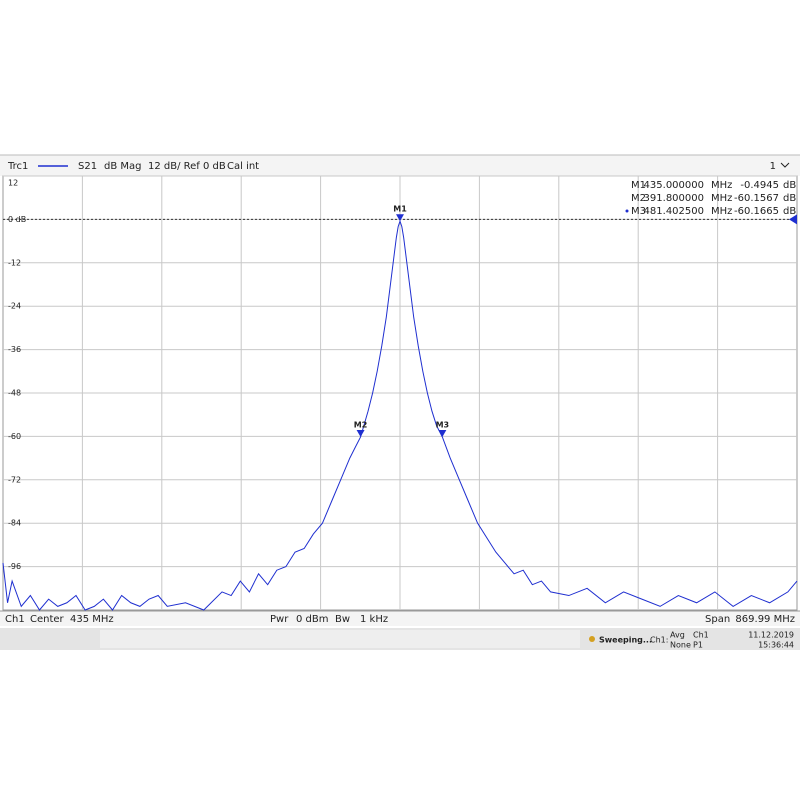  I want to click on trace-name: Trc1, so click(17, 166).